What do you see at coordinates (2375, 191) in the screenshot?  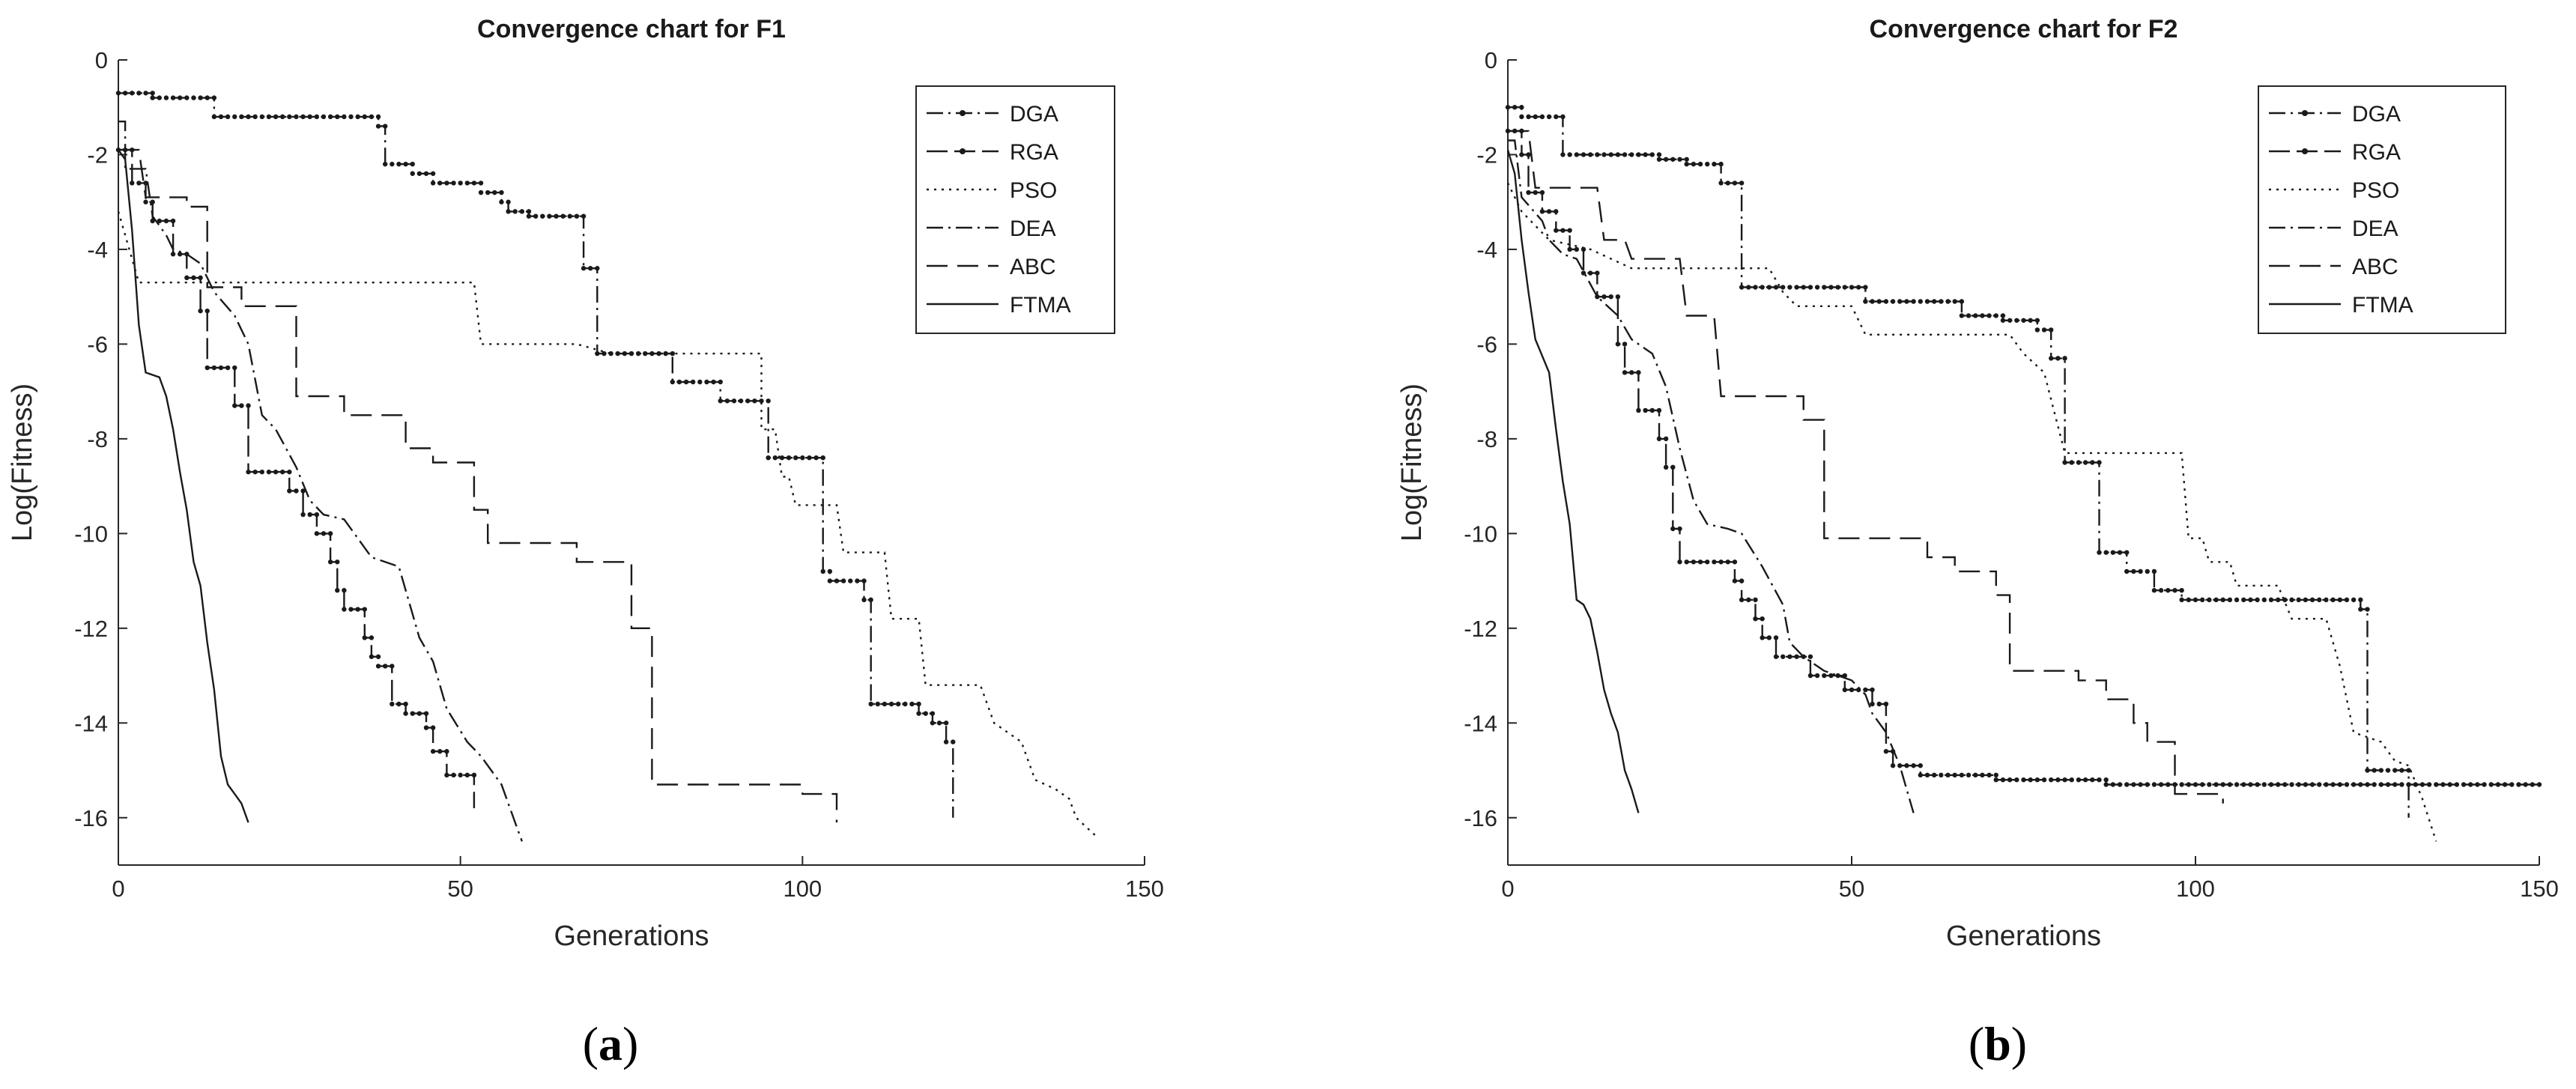 I see `legend-label-pso: PSO` at bounding box center [2375, 191].